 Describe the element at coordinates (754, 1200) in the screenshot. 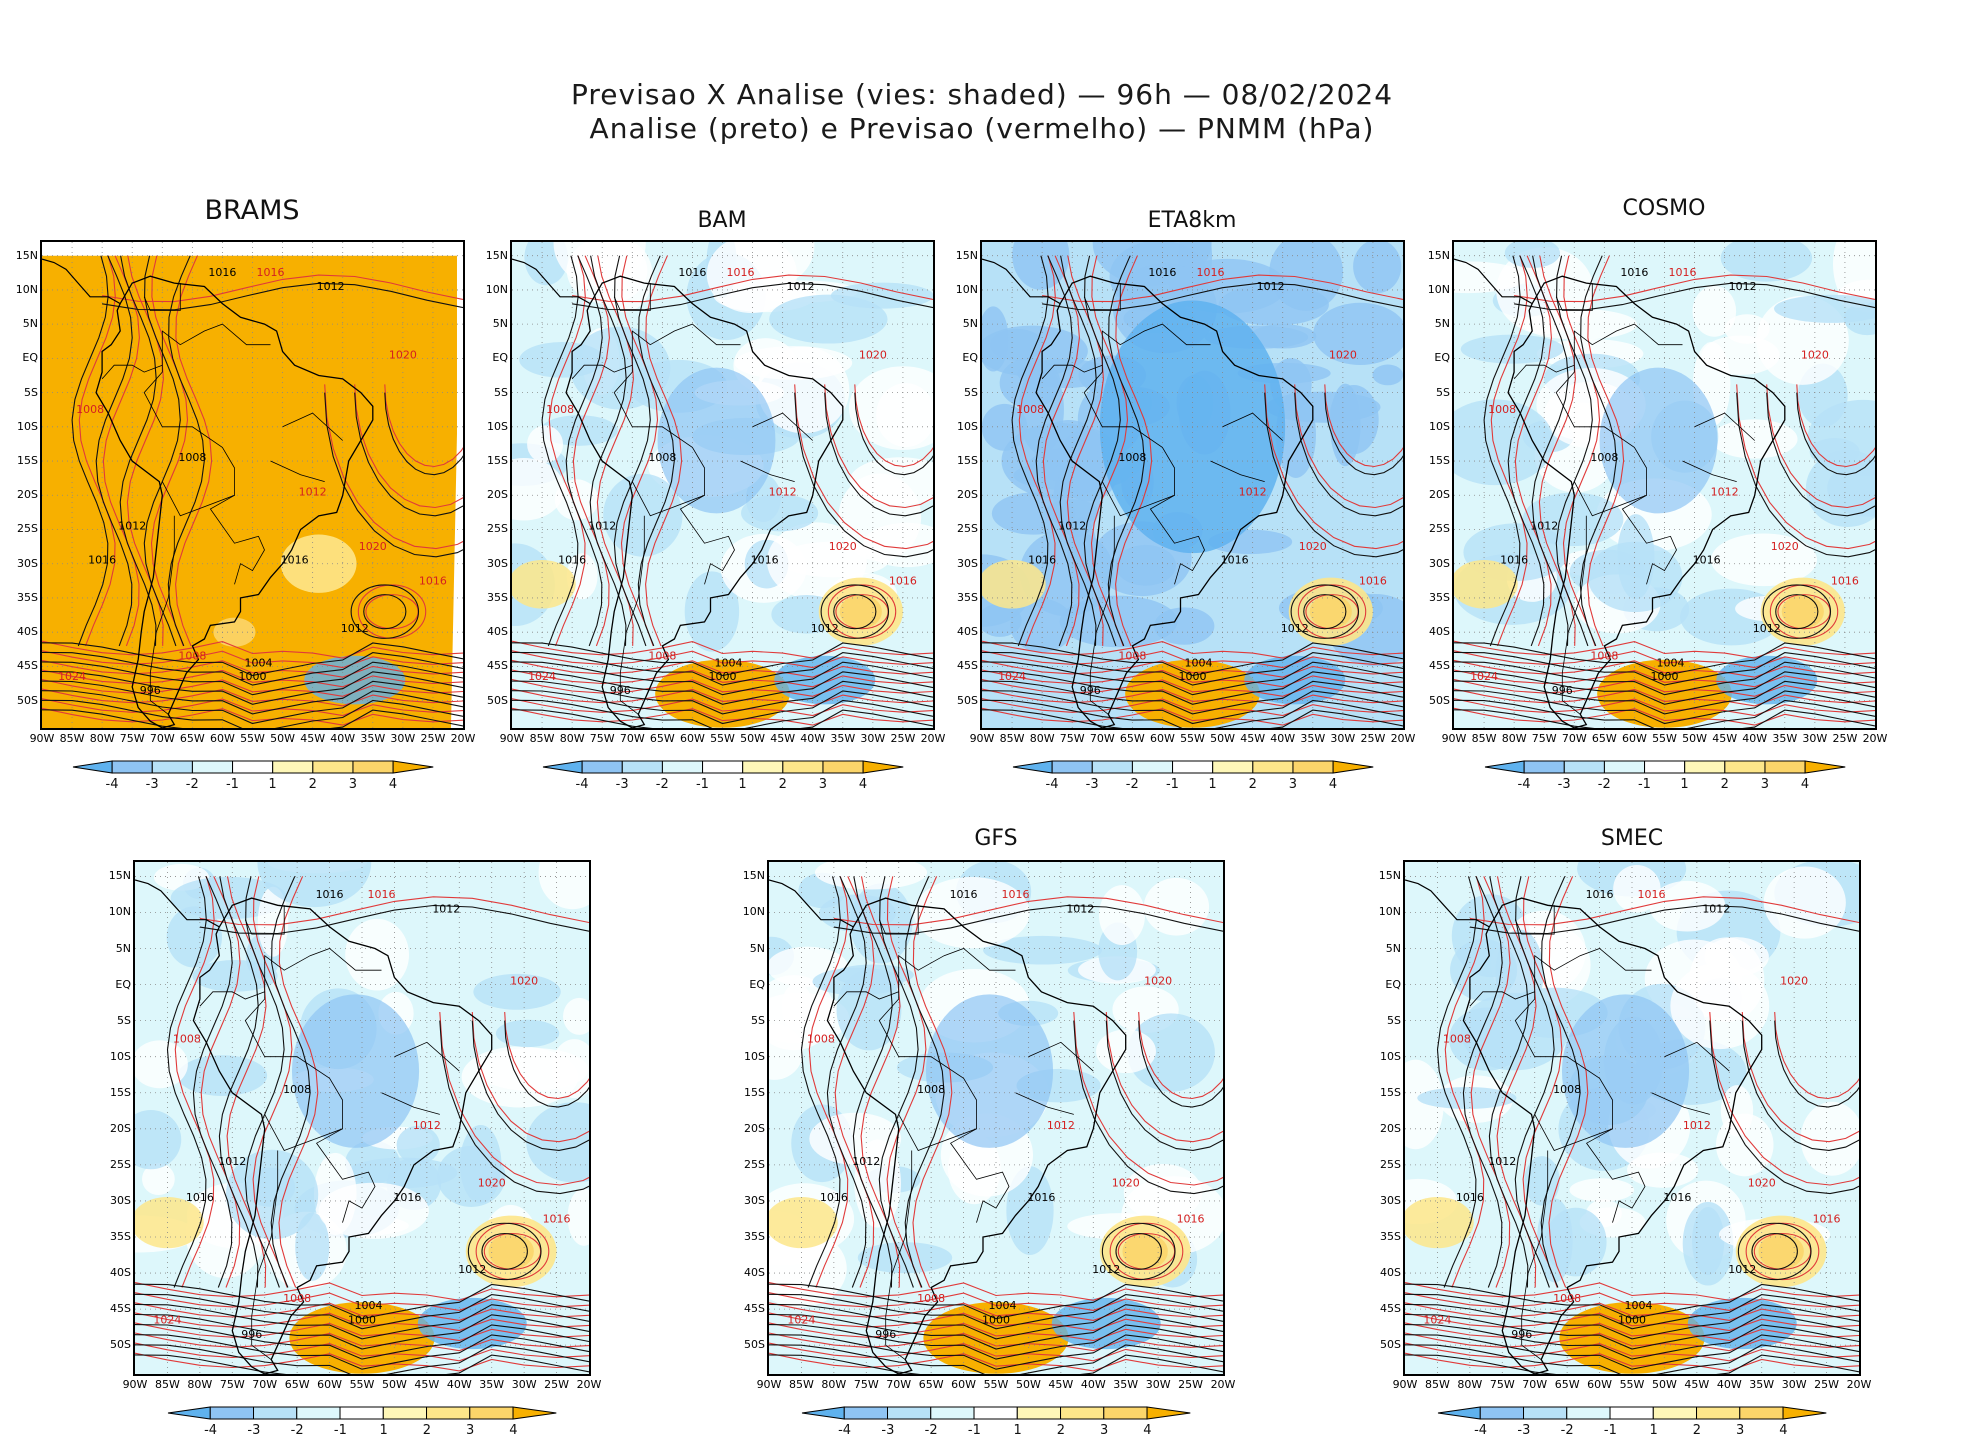

I see `lat-tick-label: 30S` at that location.